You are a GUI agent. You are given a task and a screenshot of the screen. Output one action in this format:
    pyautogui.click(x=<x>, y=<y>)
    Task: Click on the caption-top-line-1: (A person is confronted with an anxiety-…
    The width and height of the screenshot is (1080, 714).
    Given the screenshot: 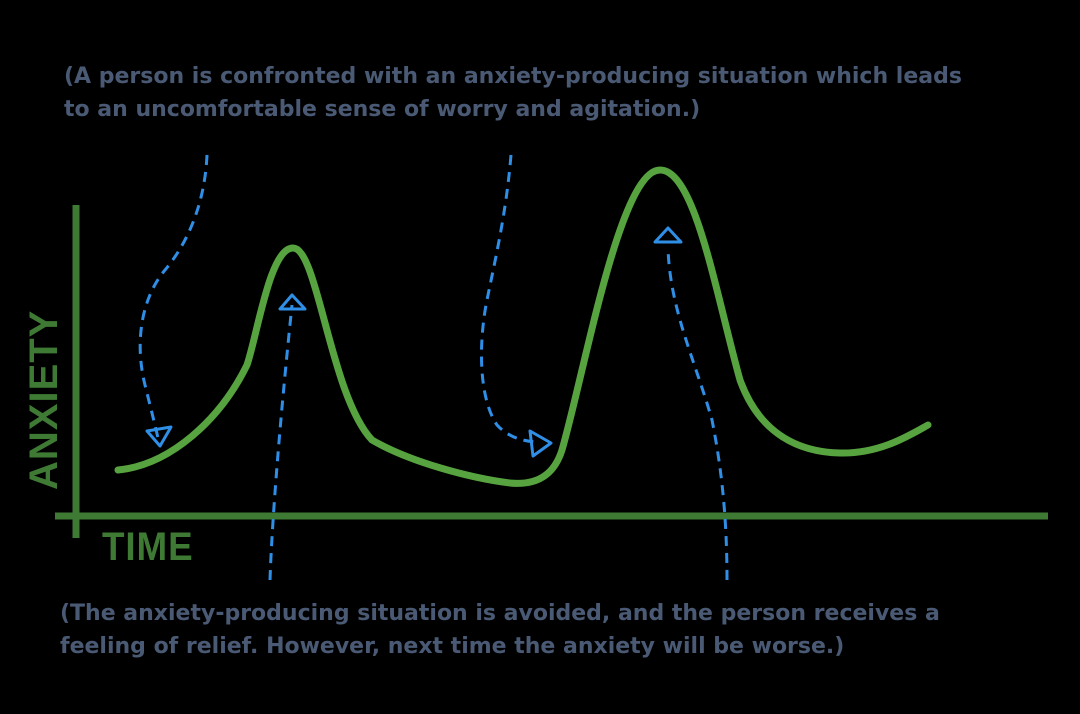 What is the action you would take?
    pyautogui.click(x=513, y=76)
    